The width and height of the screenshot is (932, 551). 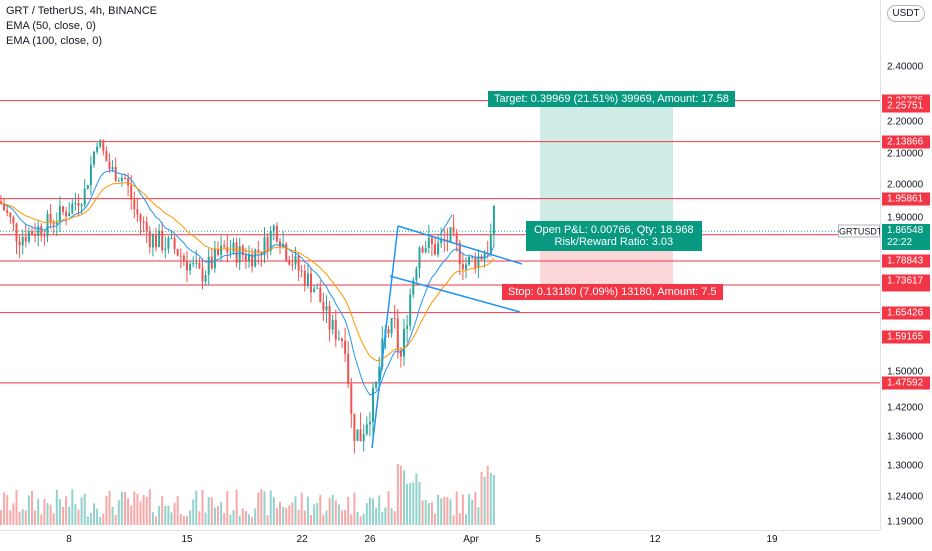 I want to click on legend-ema100: EMA (100, close, 0), so click(x=54, y=41).